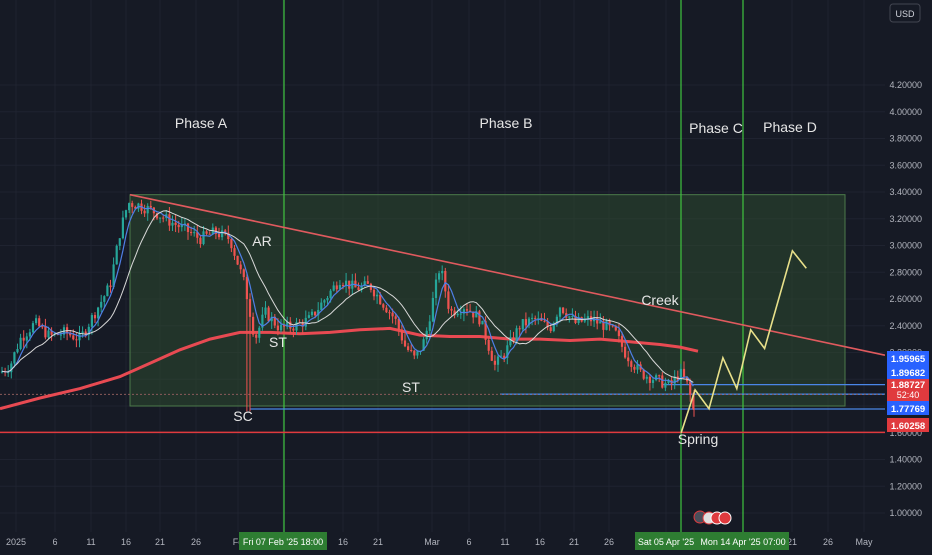 The image size is (932, 555). What do you see at coordinates (698, 439) in the screenshot?
I see `spring-label: Spring` at bounding box center [698, 439].